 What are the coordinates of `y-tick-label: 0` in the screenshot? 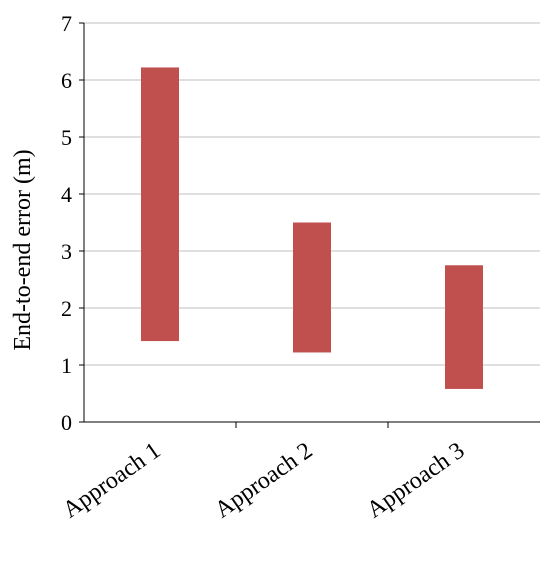 It's located at (66, 422).